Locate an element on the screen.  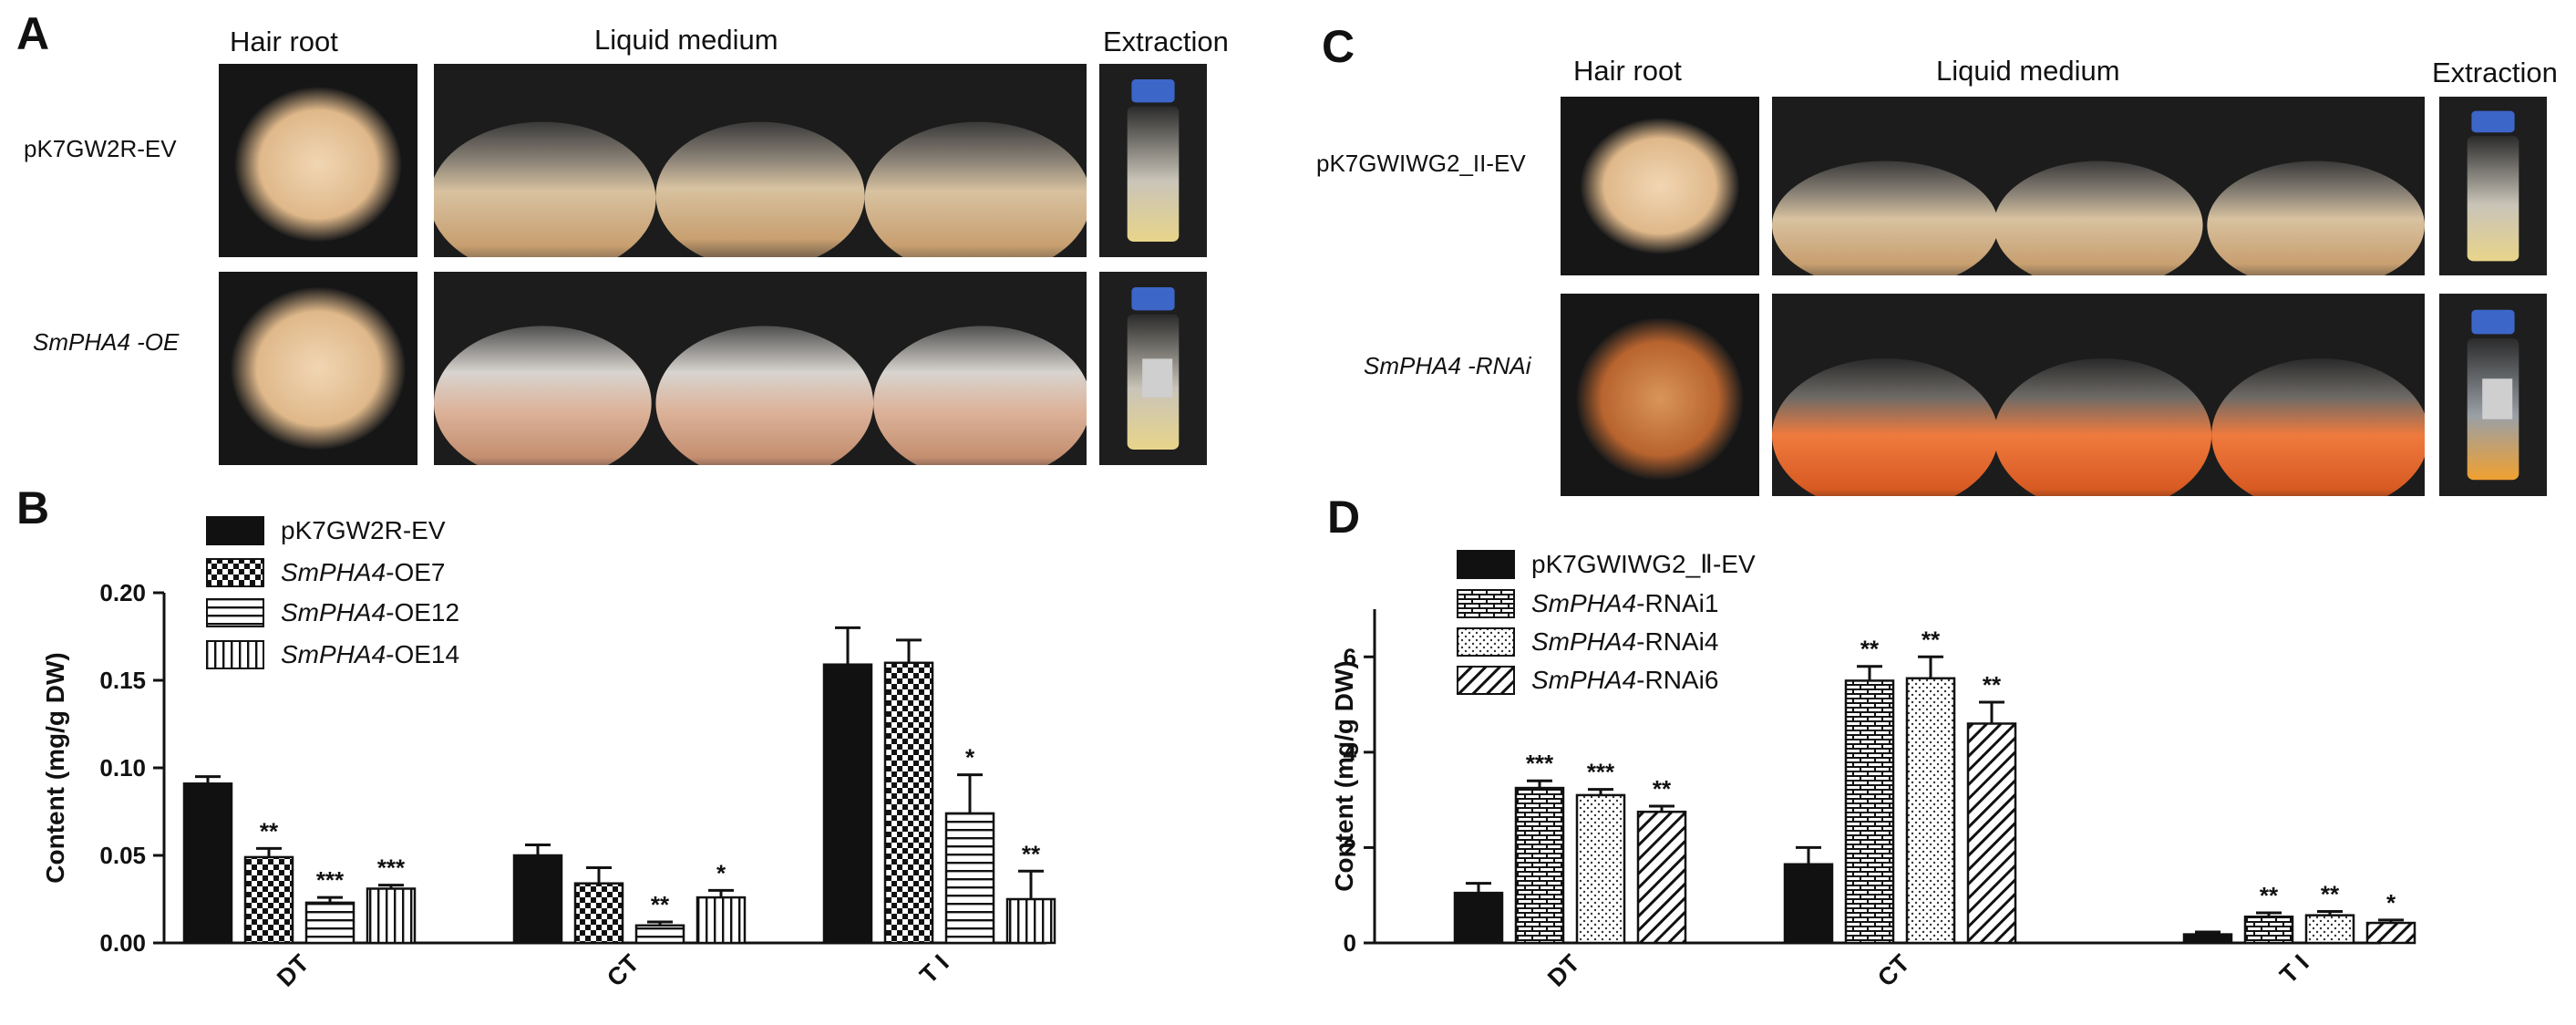
chart-b-y-tick-label-0: 0.00 is located at coordinates (122, 943).